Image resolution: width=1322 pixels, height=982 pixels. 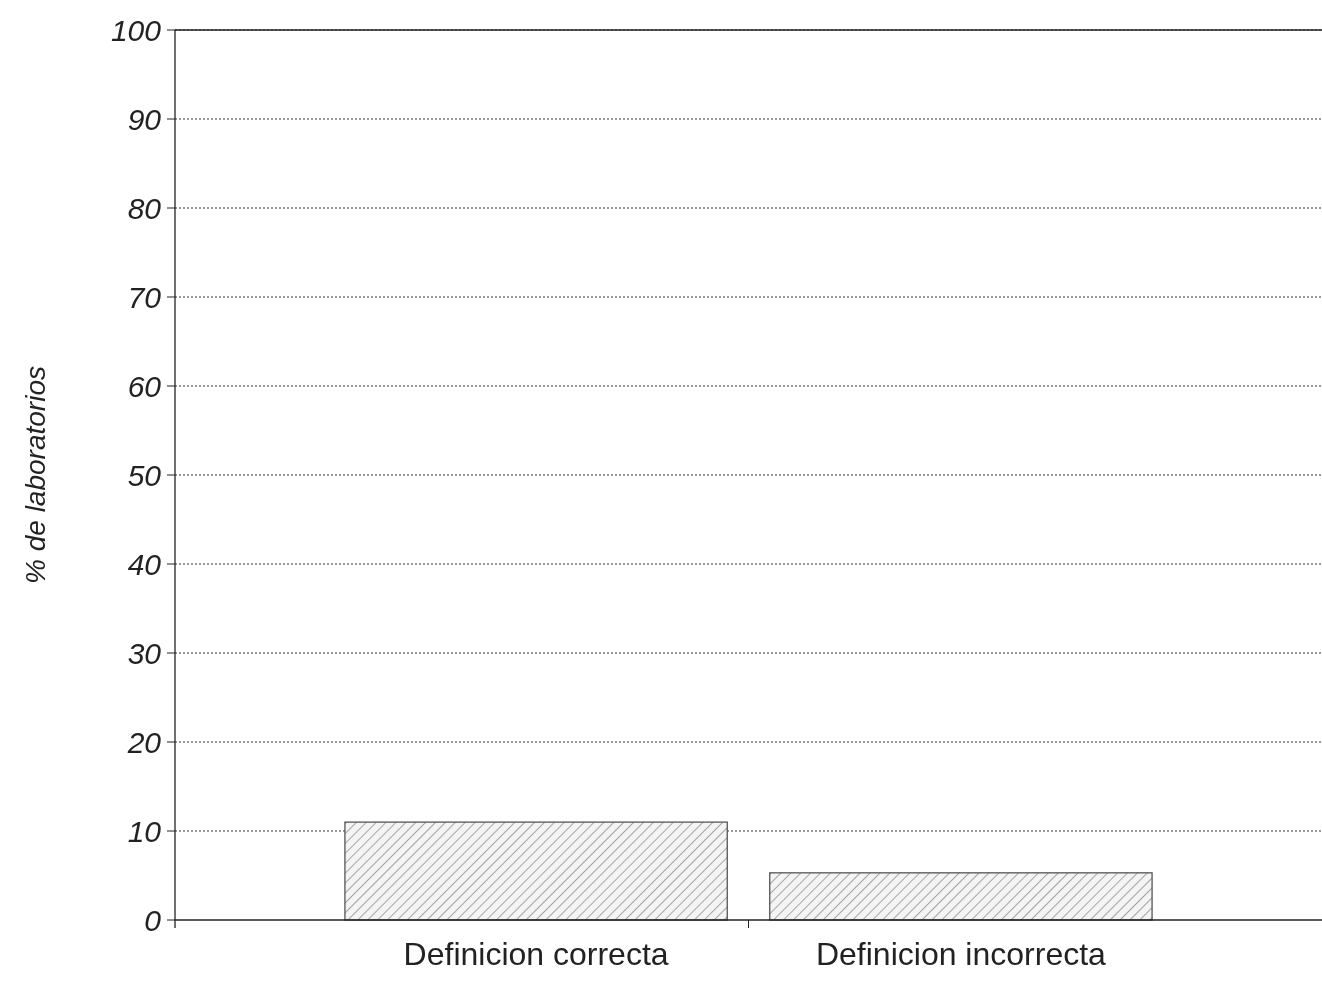 I want to click on y-tick-label: 100, so click(x=136, y=30).